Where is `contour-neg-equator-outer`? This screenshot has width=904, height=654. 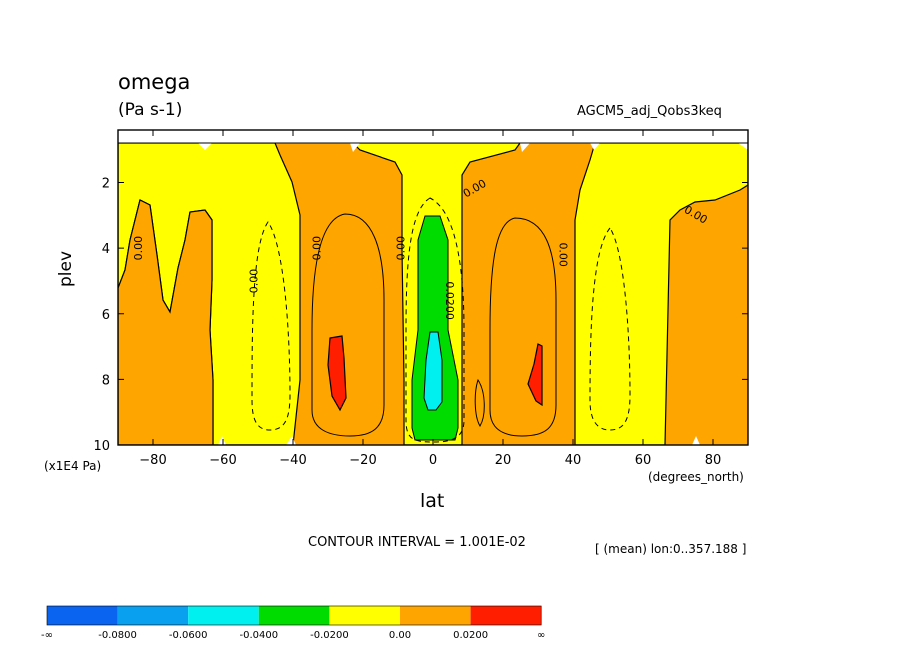
contour-neg-equator-outer is located at coordinates (435, 320).